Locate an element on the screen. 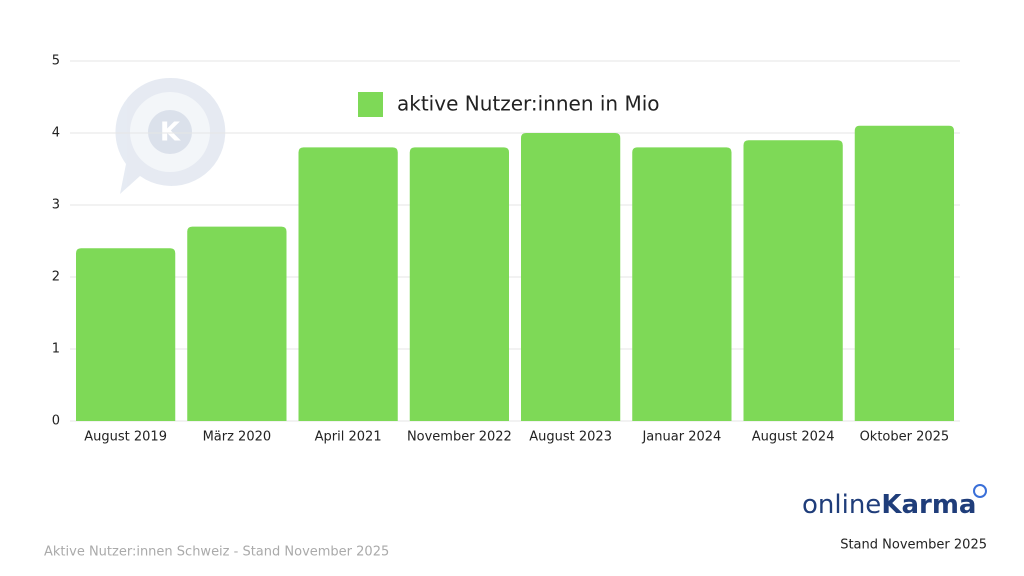  y-tick-label: 5 is located at coordinates (56, 61).